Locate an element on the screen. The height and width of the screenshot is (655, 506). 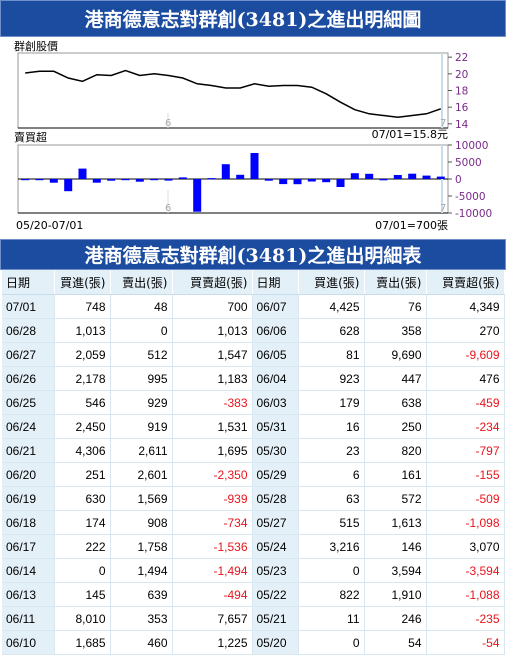
net-cell: 4,349 is located at coordinates (465, 307).